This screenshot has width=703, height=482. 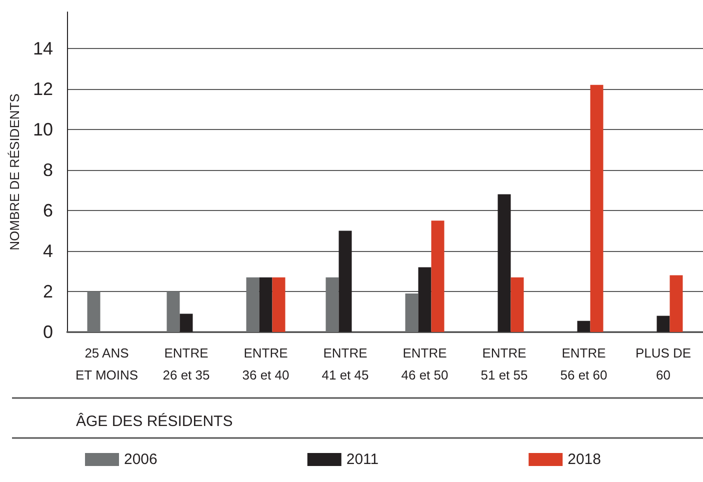 What do you see at coordinates (47, 250) in the screenshot?
I see `y-tick-label: 4` at bounding box center [47, 250].